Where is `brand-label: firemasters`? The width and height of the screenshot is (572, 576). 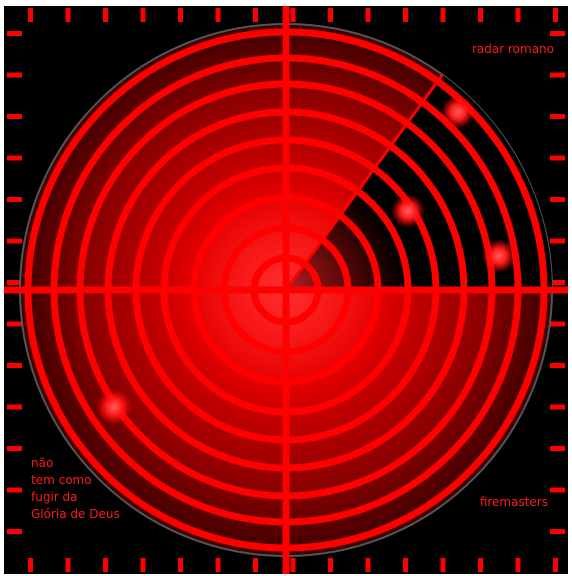 brand-label: firemasters is located at coordinates (513, 502).